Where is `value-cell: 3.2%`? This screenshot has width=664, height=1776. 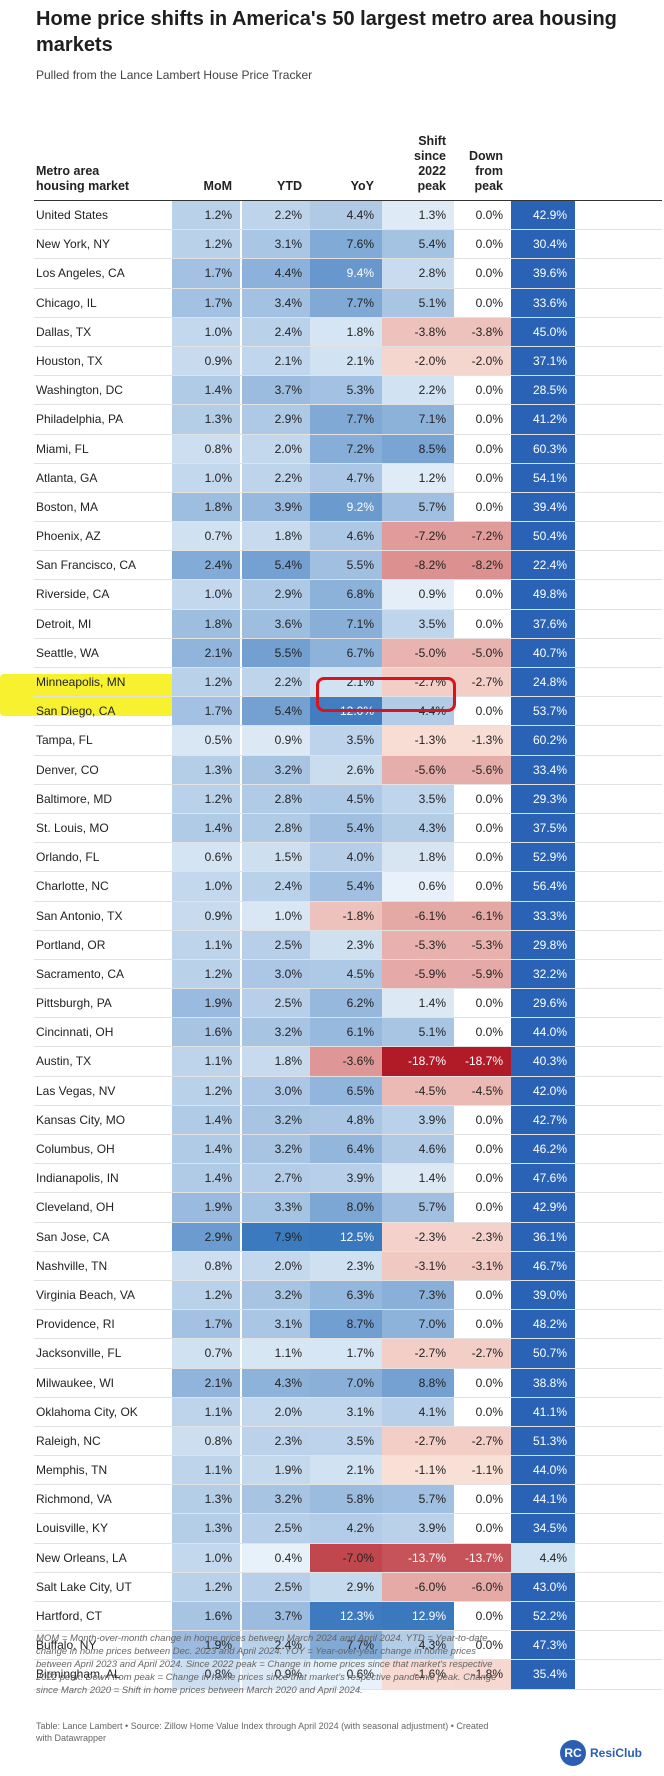
value-cell: 3.2% is located at coordinates (276, 769).